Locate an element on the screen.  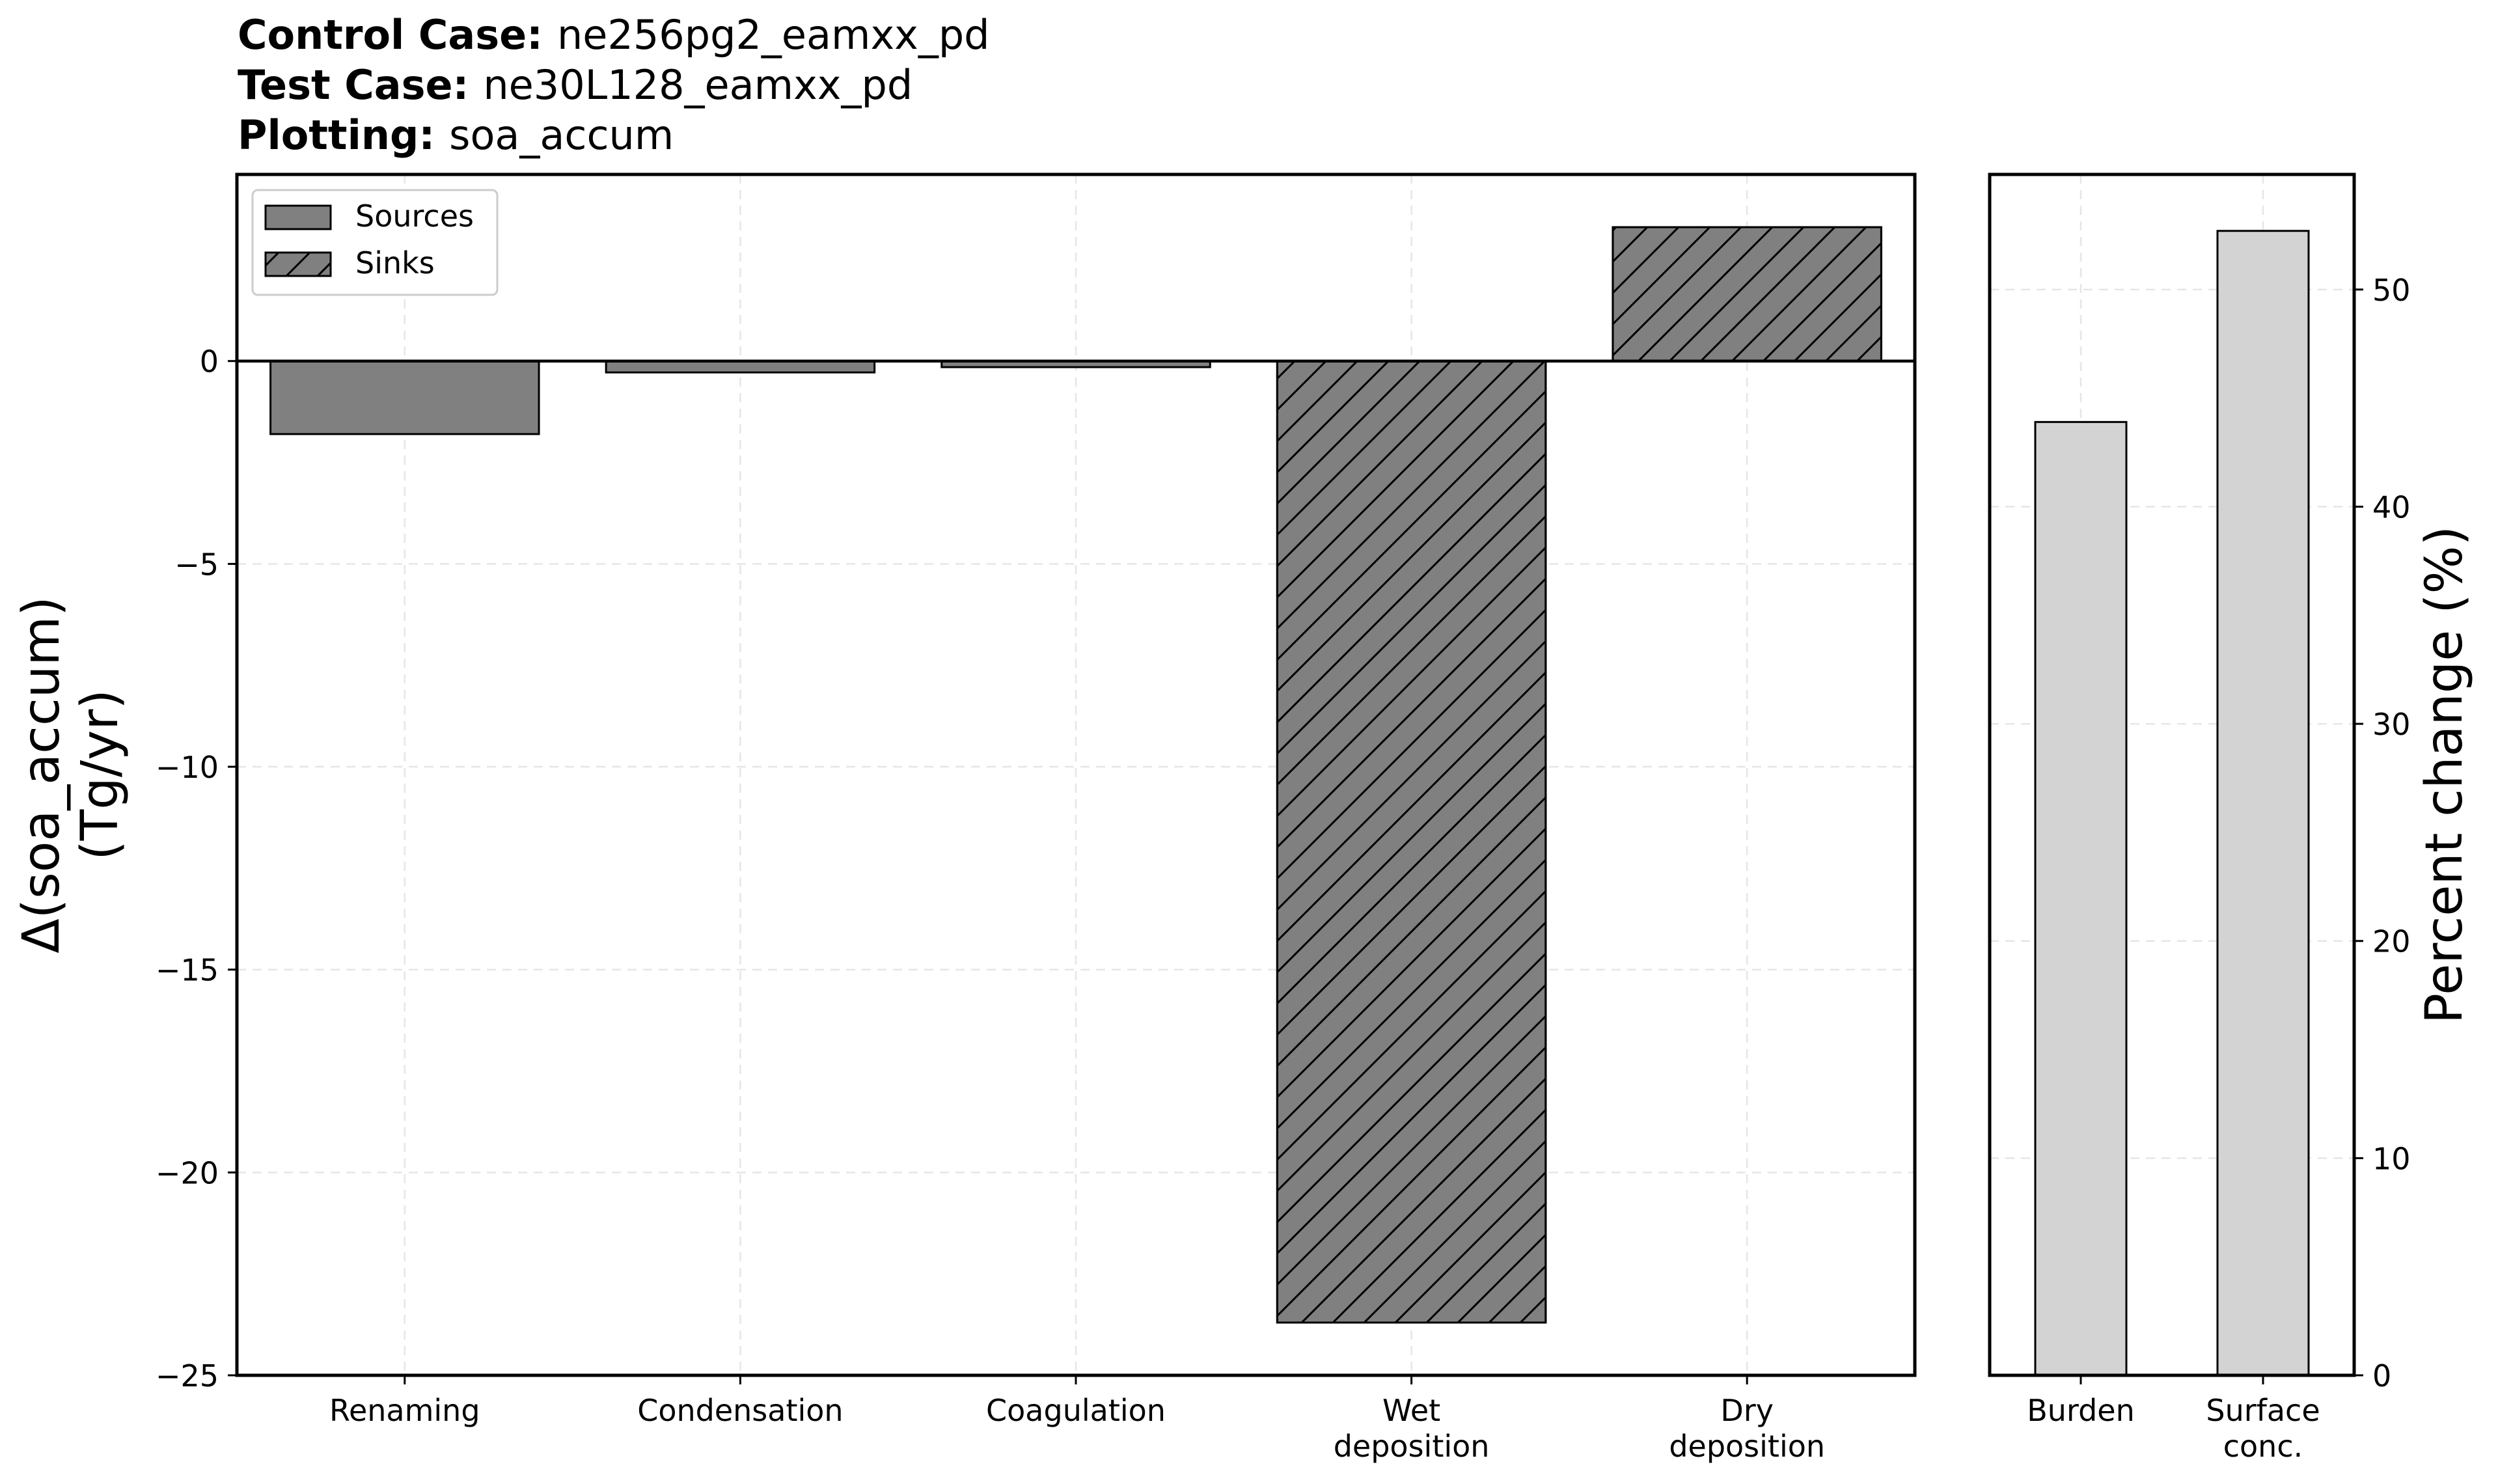
legend: Sources Sinks is located at coordinates (375, 242).